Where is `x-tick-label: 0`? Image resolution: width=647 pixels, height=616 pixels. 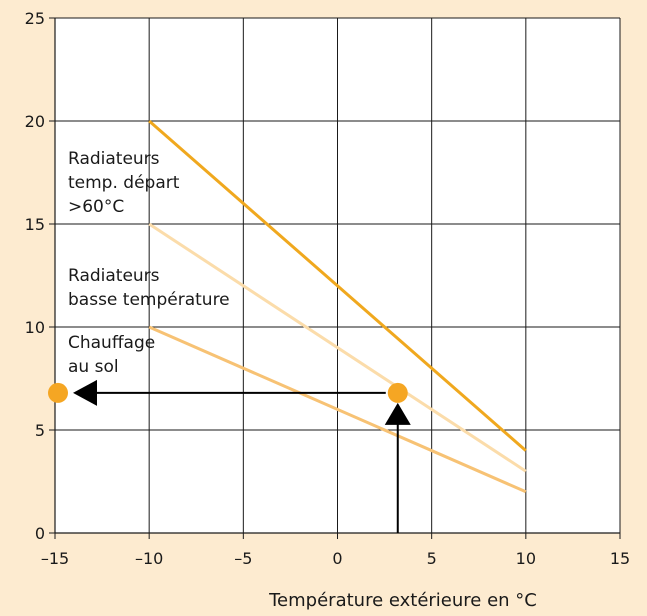 x-tick-label: 0 is located at coordinates (337, 558).